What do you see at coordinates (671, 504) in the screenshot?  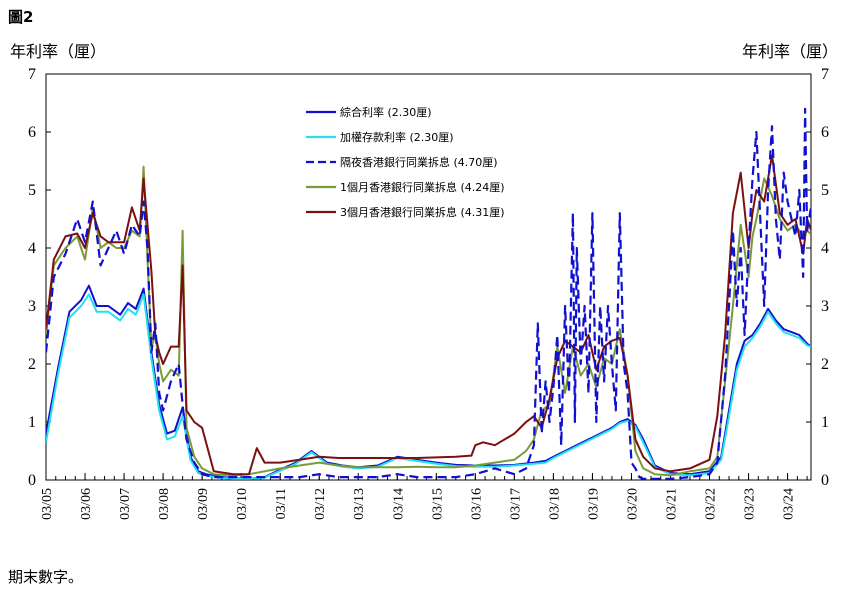 I see `x-tick-label: 03/21` at bounding box center [671, 504].